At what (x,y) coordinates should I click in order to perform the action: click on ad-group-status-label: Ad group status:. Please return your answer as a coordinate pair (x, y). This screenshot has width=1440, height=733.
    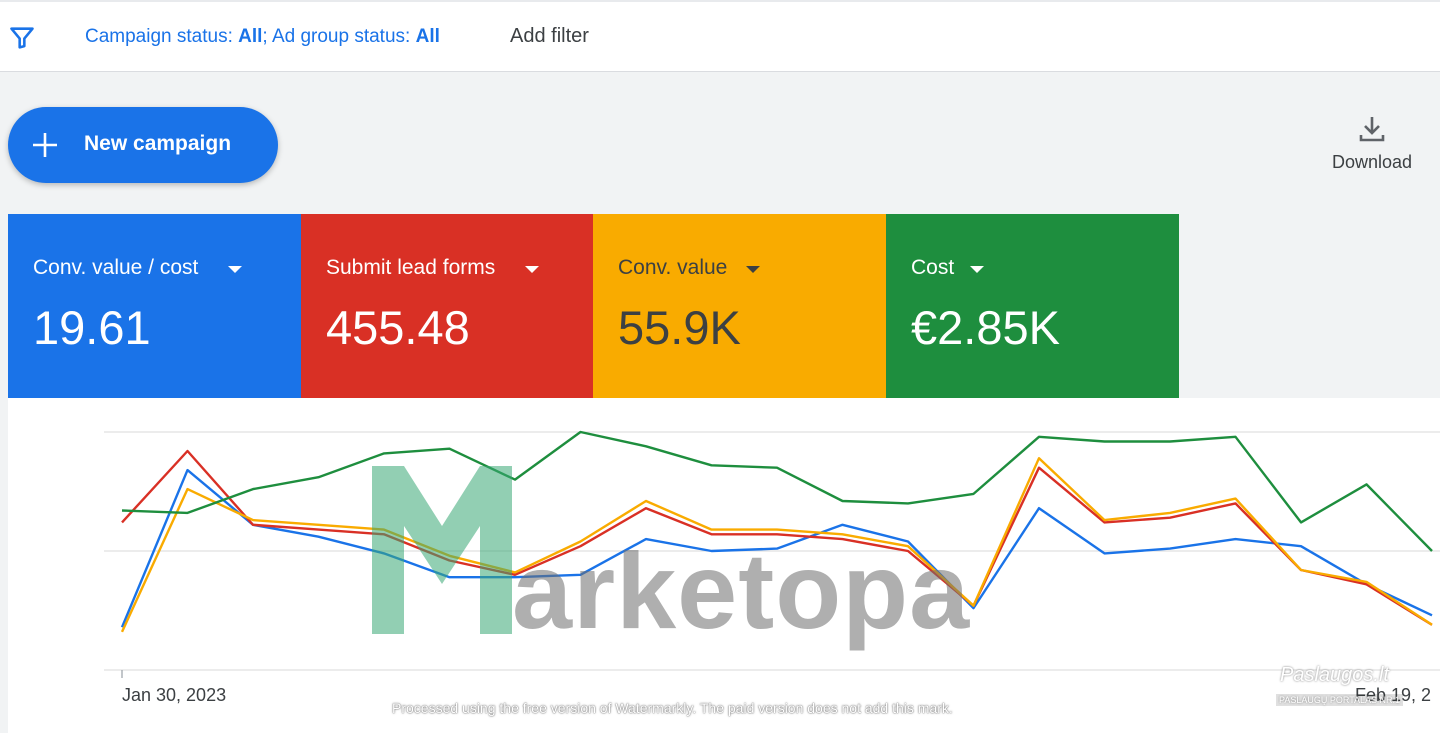
    Looking at the image, I should click on (343, 36).